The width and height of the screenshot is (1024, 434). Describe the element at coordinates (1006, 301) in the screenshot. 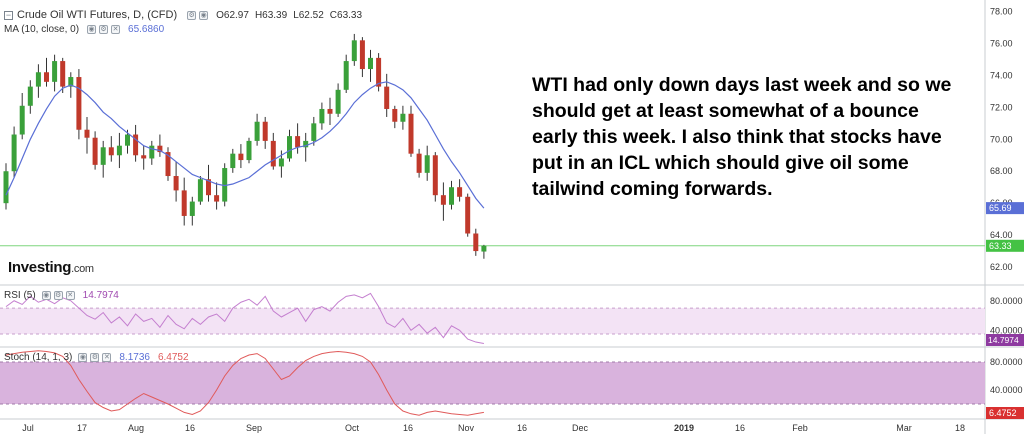

I see `rsi-tick-label: 80.0000` at that location.